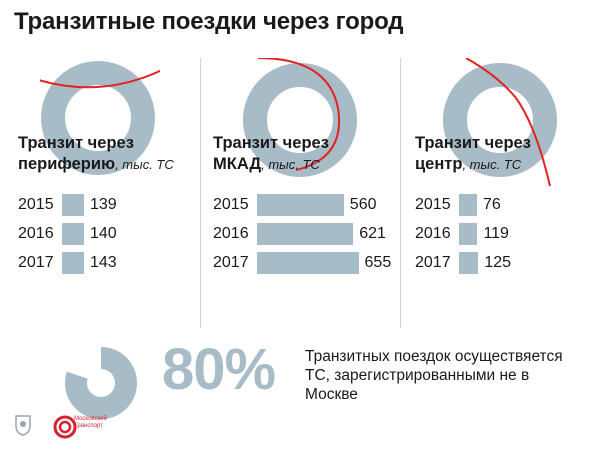 This screenshot has width=600, height=457. Describe the element at coordinates (498, 262) in the screenshot. I see `bar-value-label: 125` at that location.